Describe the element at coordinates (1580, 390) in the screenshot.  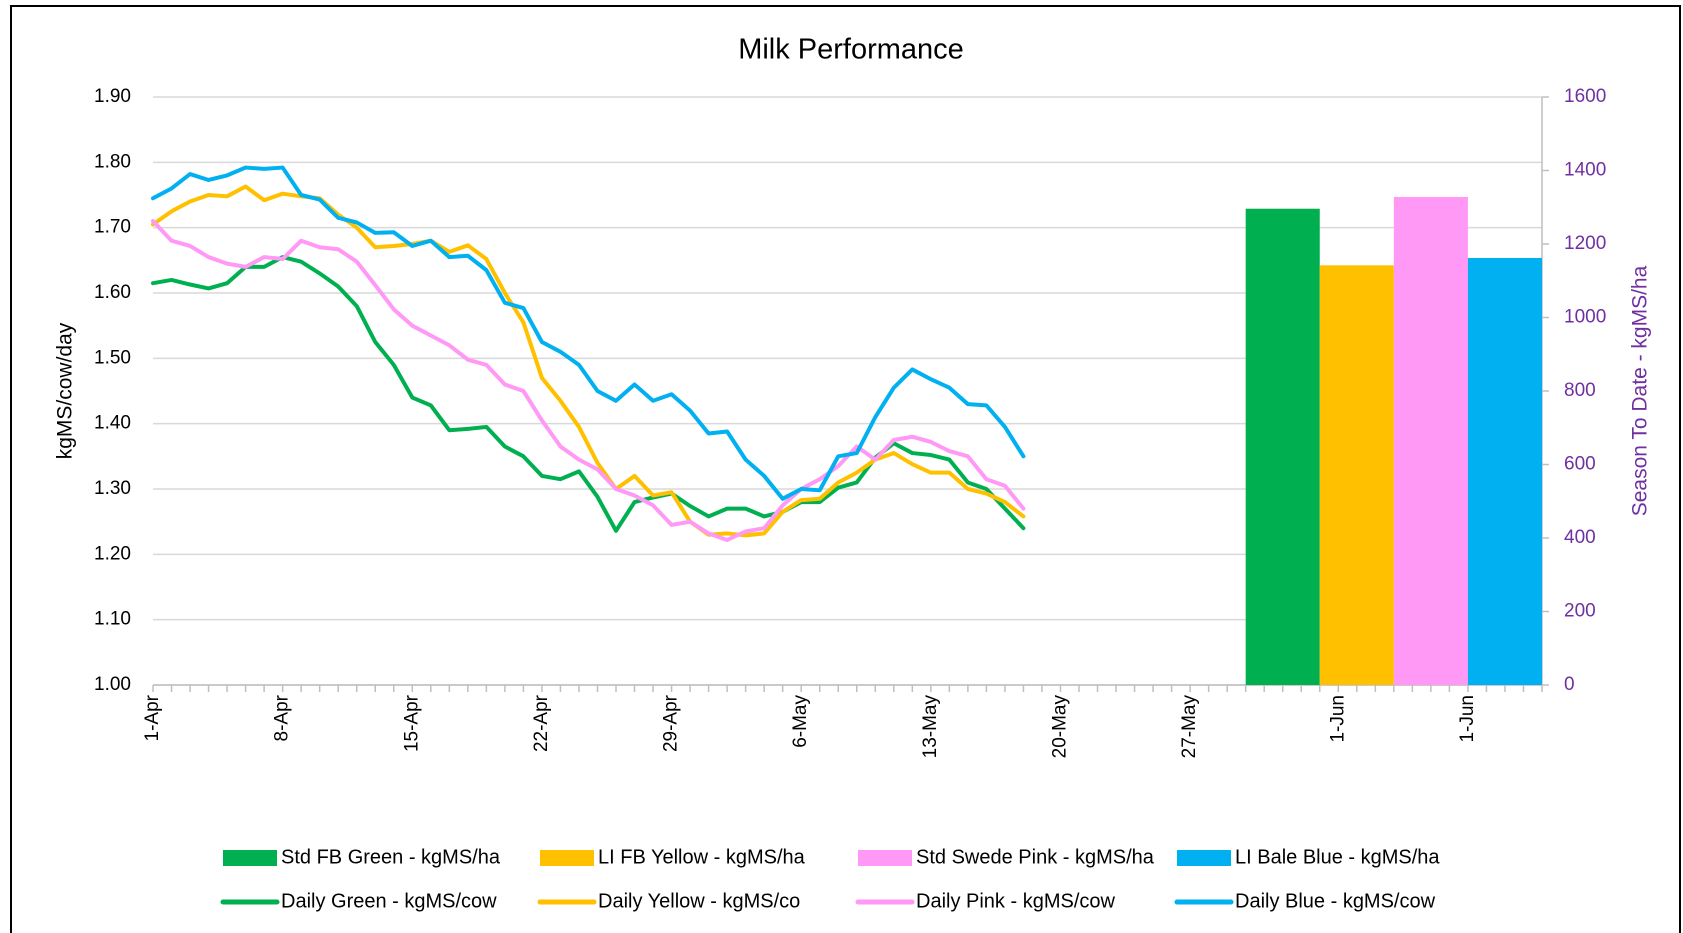
I see `y2-tick-label: 800` at that location.